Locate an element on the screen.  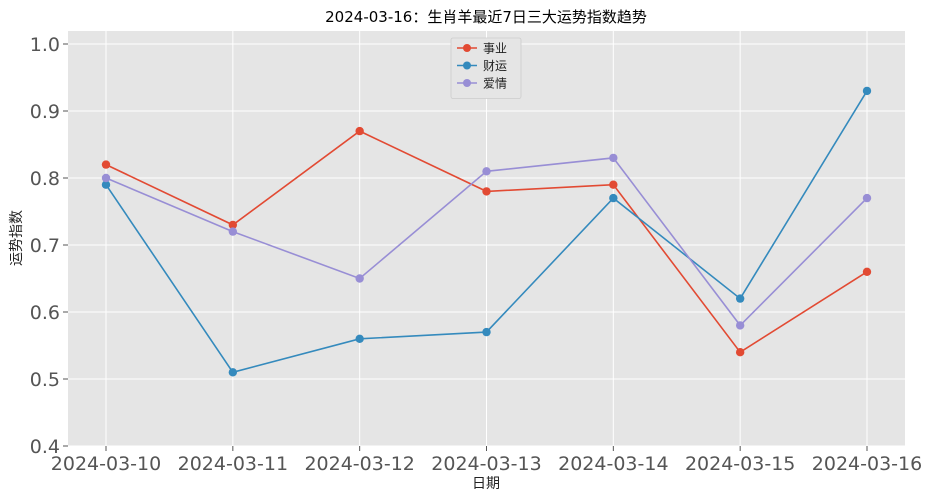
x-tick-label: 2024-03-16 is located at coordinates (867, 464).